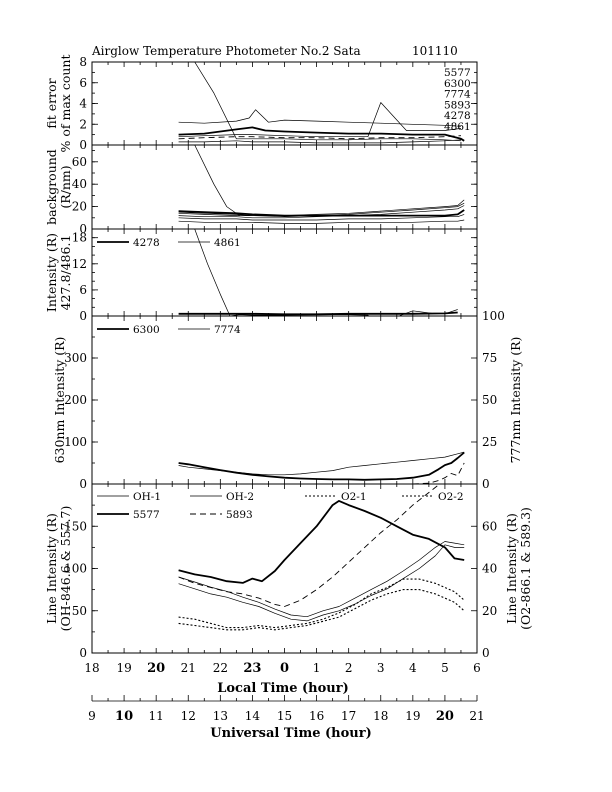 This screenshot has height=792, width=612. What do you see at coordinates (348, 716) in the screenshot?
I see `ut-tick-label: 17` at bounding box center [348, 716].